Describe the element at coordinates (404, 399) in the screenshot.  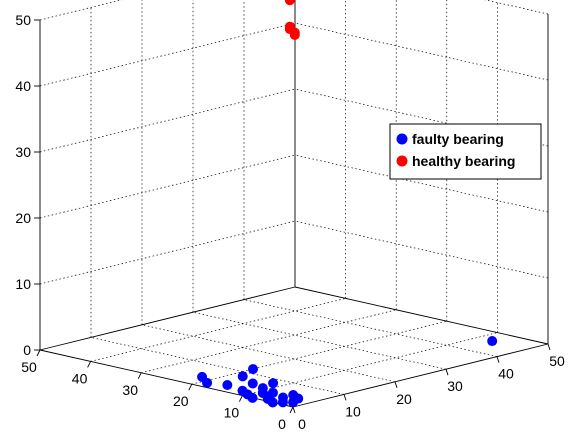
I see `x-tick-label: 20` at that location.